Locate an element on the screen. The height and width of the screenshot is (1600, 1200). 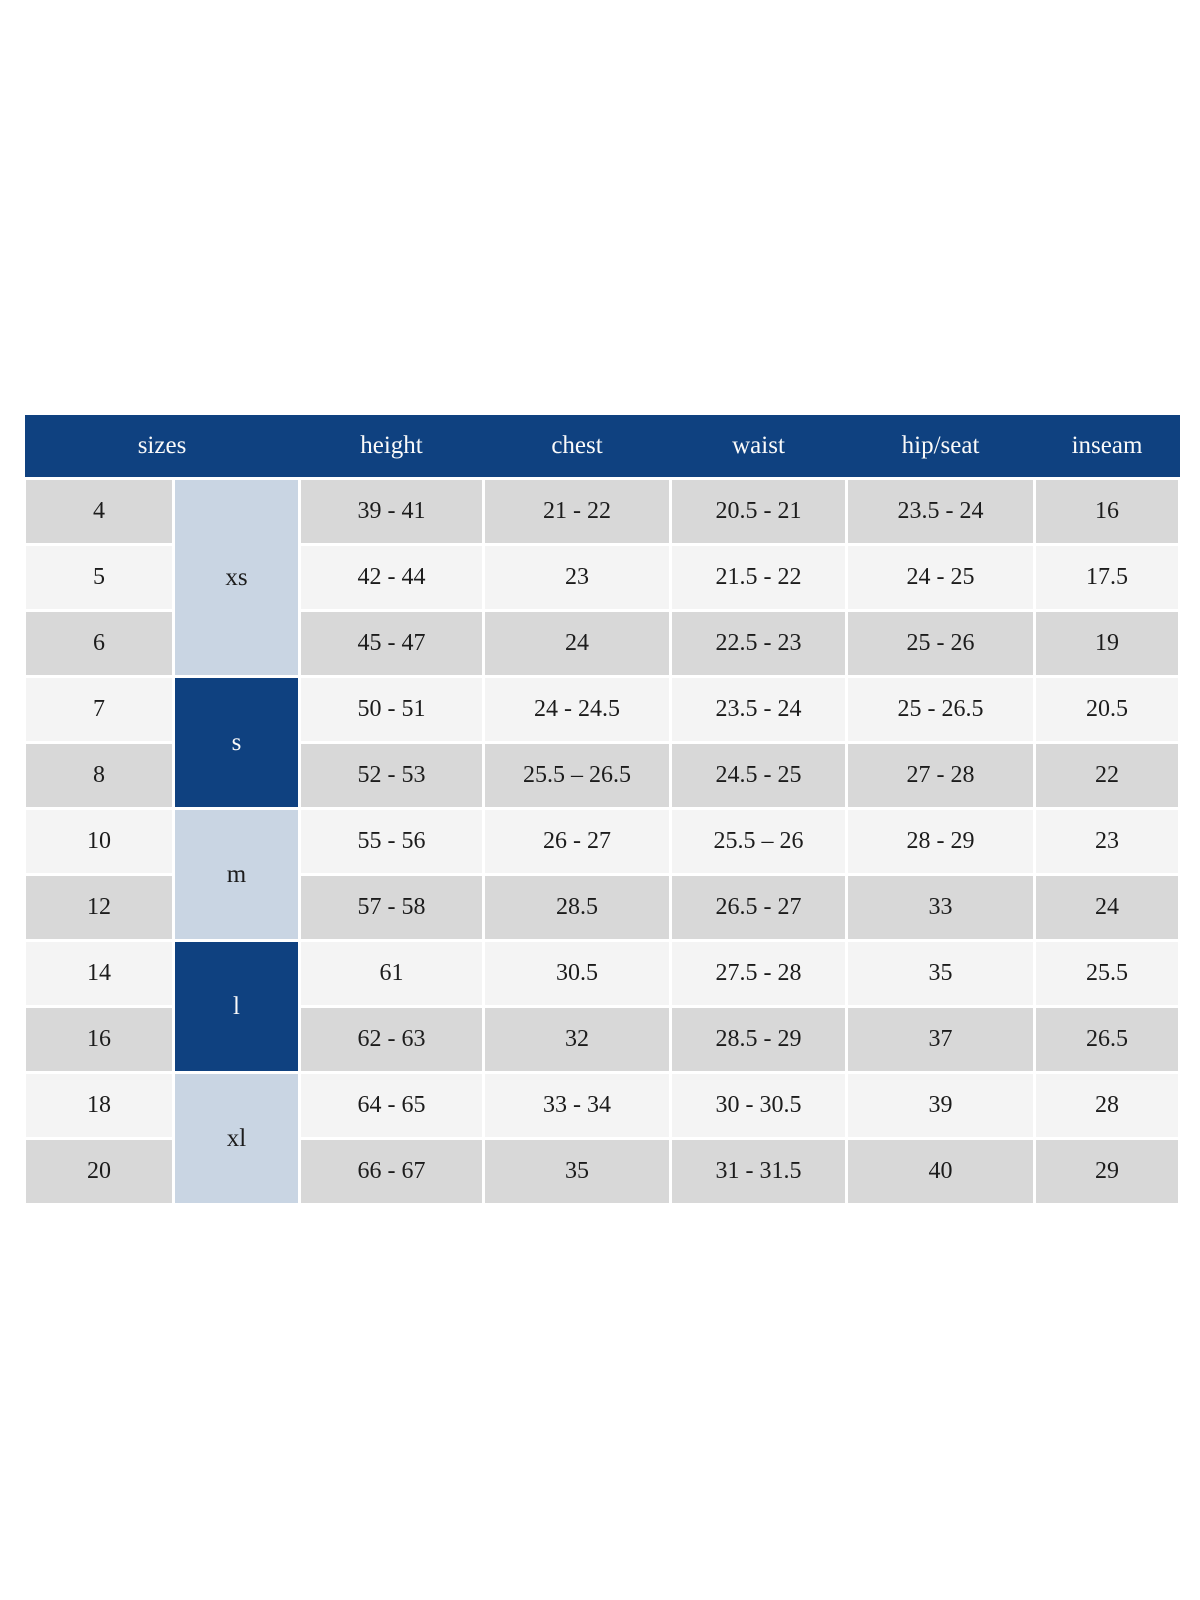
cell-chest: 33 - 34 is located at coordinates (577, 1105).